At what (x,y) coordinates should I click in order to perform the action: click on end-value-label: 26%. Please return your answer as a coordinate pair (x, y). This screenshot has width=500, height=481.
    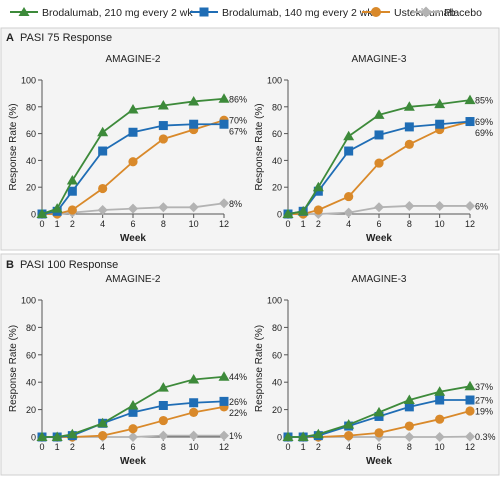
    Looking at the image, I should click on (238, 402).